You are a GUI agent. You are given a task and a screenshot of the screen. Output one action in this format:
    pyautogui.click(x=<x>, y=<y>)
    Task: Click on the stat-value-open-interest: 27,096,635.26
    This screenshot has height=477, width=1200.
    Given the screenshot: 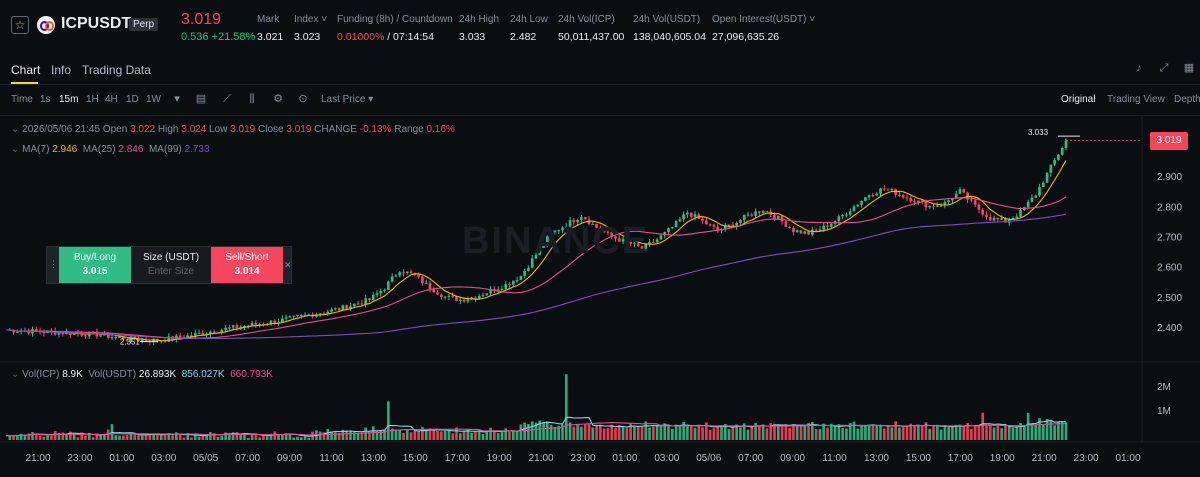 What is the action you would take?
    pyautogui.click(x=746, y=37)
    